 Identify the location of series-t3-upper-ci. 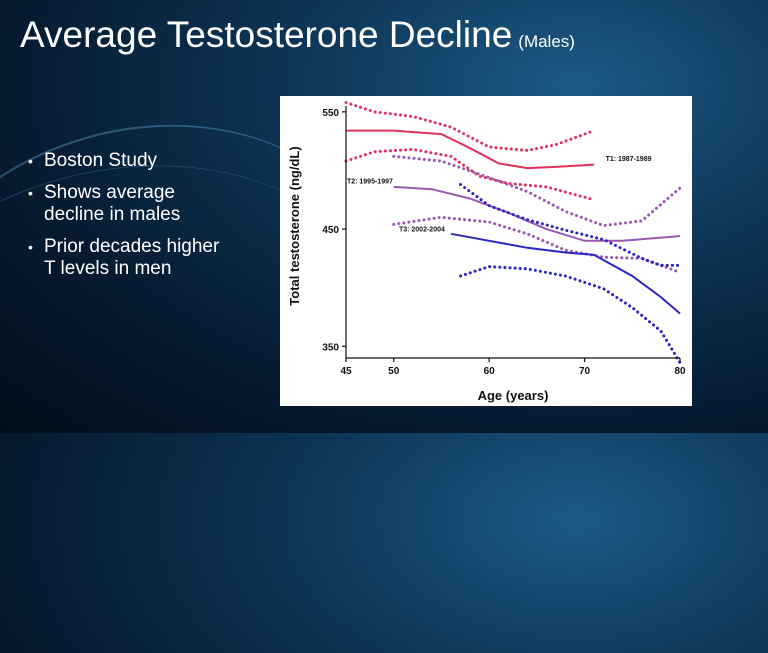
(570, 225).